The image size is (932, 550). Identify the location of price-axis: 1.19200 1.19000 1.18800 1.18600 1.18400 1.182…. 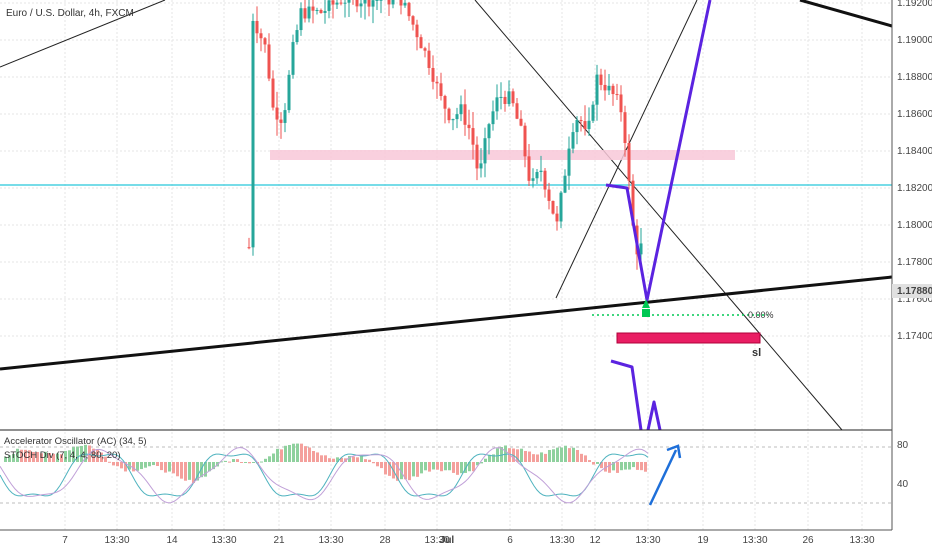
(914, 245).